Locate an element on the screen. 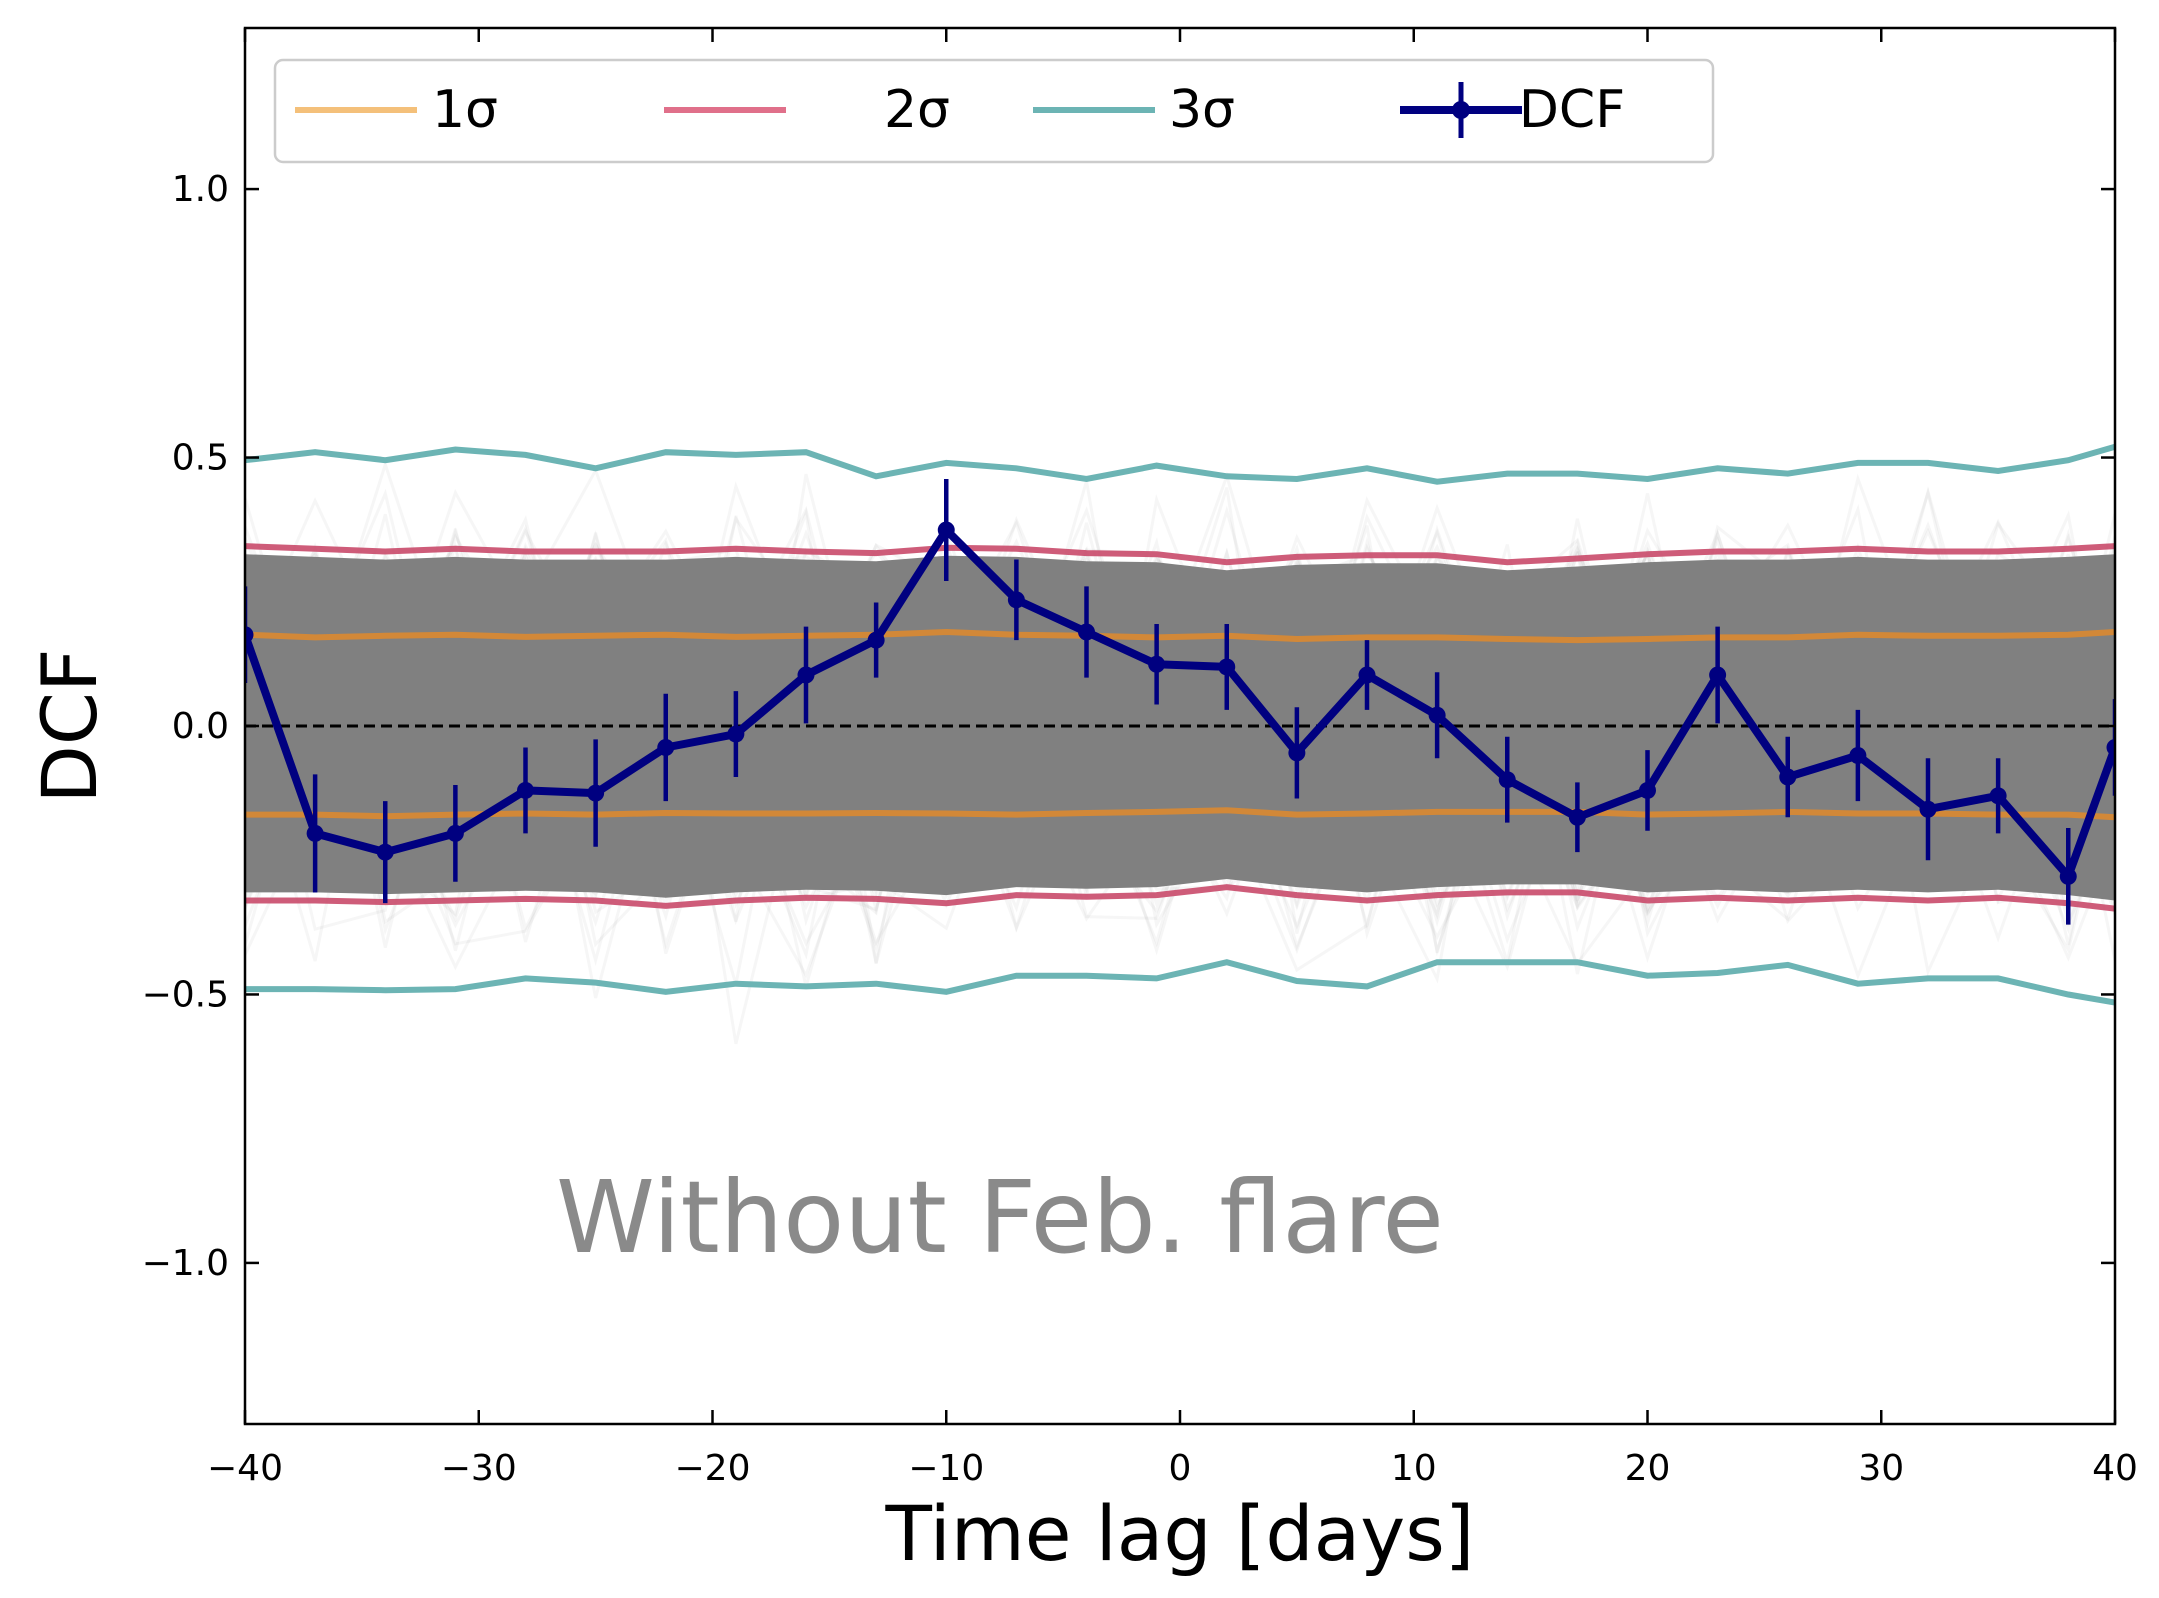 This screenshot has height=1598, width=2159. 2sigma-upper-line is located at coordinates (1180, 554).